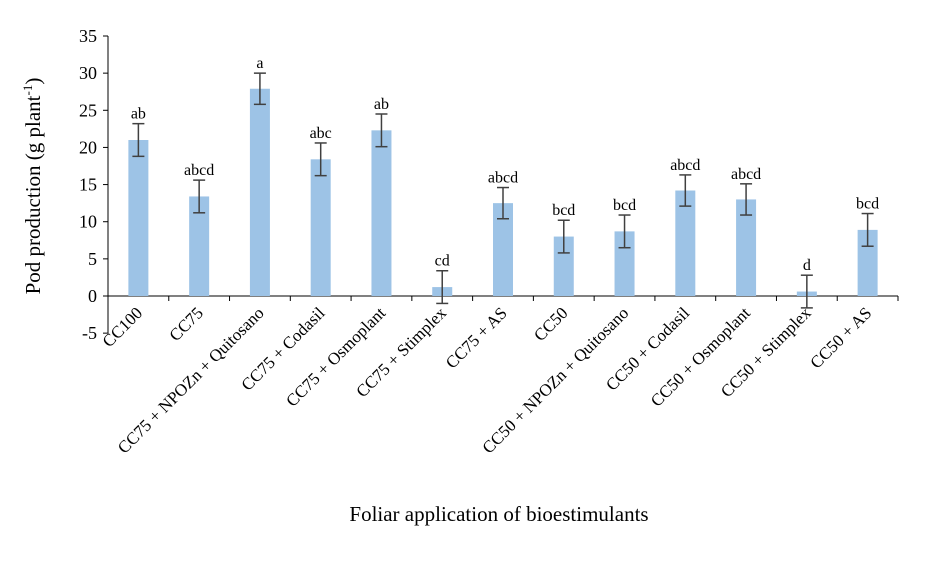 This screenshot has width=940, height=567. Describe the element at coordinates (88, 110) in the screenshot. I see `y-tick-label: 25` at that location.